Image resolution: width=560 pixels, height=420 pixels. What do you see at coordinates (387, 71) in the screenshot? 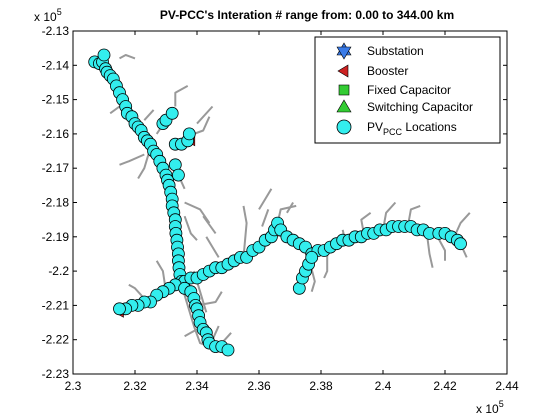
I see `legend-label: Booster` at bounding box center [387, 71].